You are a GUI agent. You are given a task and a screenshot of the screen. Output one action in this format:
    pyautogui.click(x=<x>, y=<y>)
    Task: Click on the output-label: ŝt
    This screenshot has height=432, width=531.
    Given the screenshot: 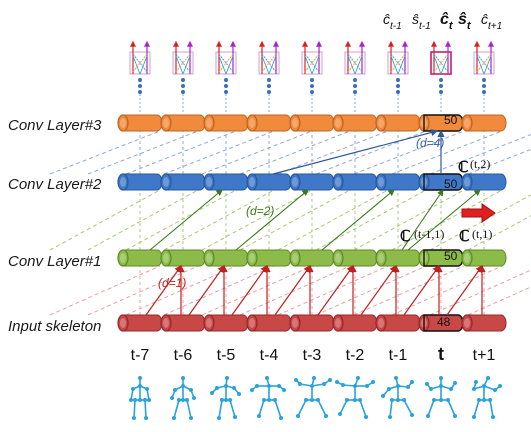 What is the action you would take?
    pyautogui.click(x=465, y=21)
    